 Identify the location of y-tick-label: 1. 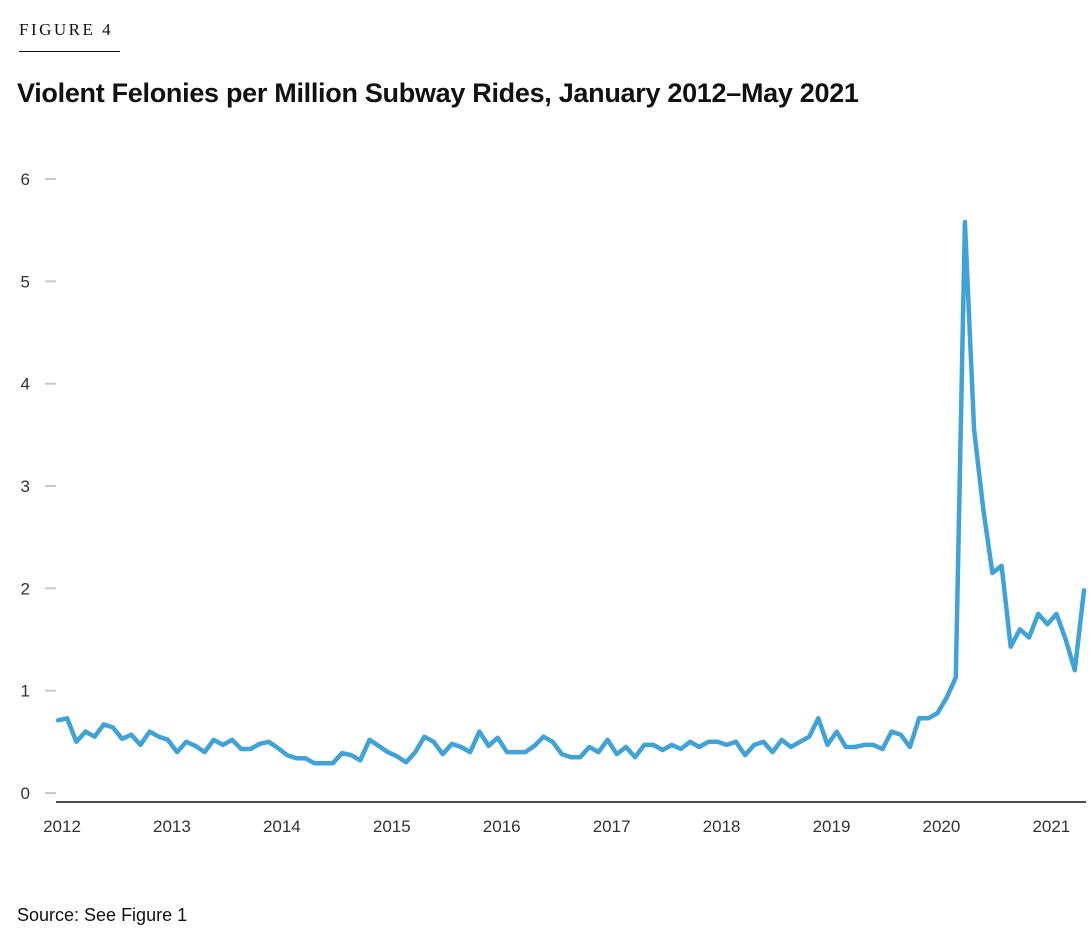
(25, 691).